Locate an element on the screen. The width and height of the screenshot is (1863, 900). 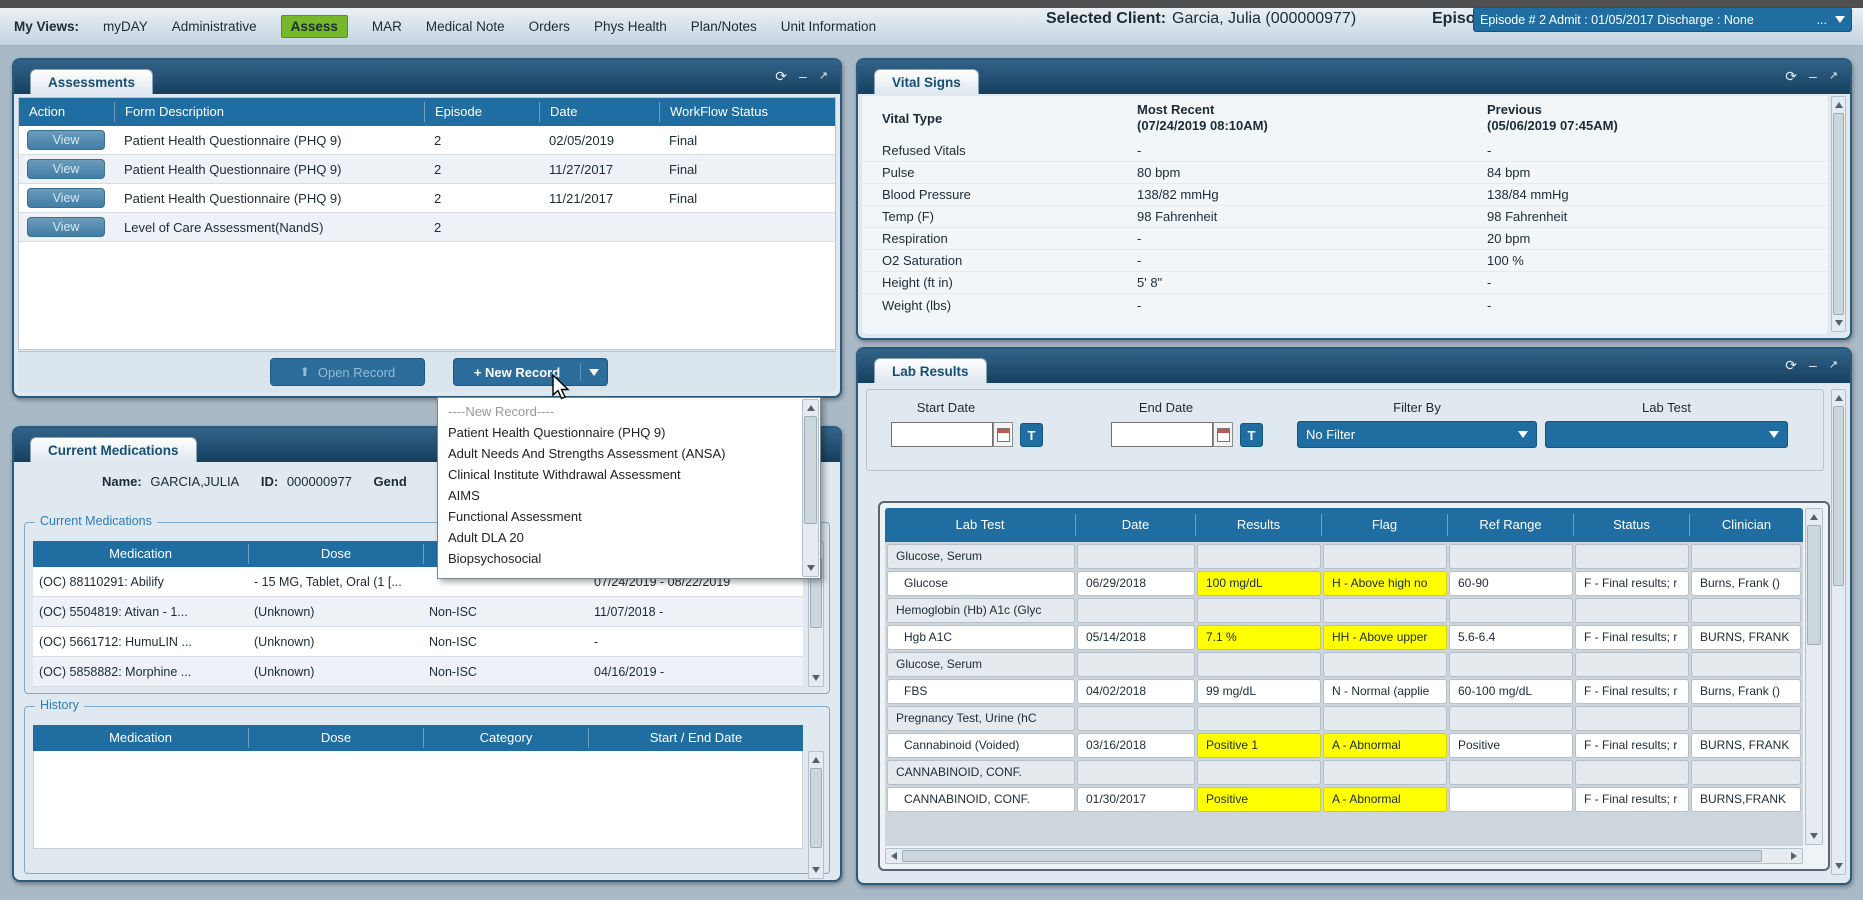
start-date-input is located at coordinates (942, 434).